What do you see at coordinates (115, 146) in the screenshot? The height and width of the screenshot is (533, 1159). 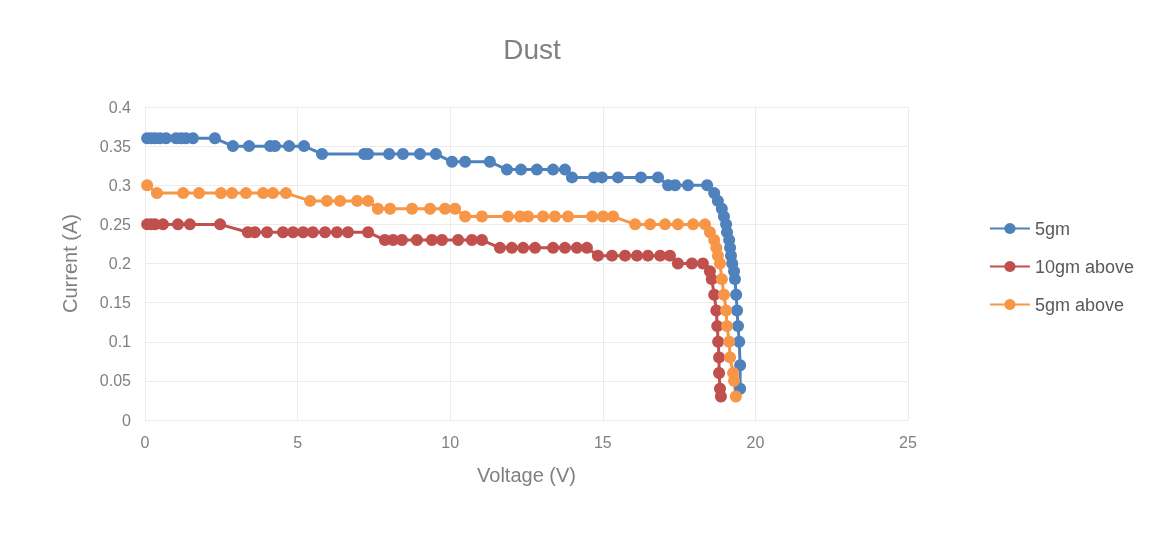 I see `y-tick-label: 0.35` at bounding box center [115, 146].